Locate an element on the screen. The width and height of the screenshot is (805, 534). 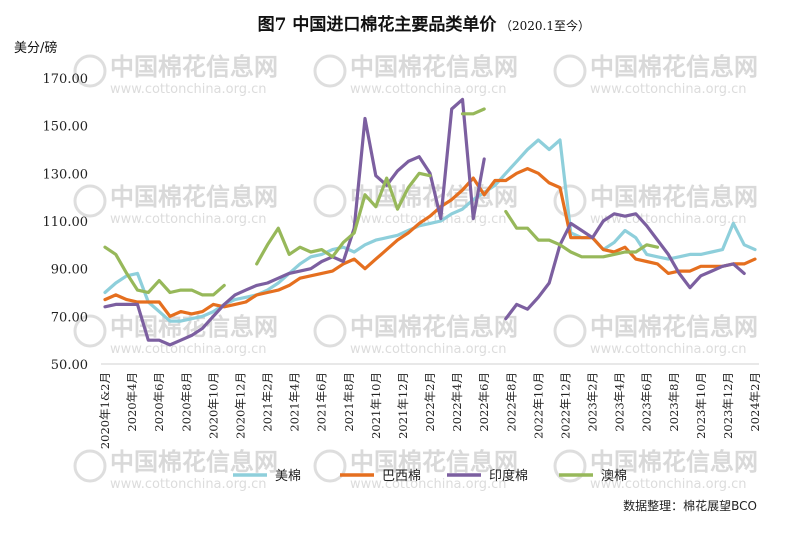
x-tick-label: 2020年10月 is located at coordinates (213, 405).